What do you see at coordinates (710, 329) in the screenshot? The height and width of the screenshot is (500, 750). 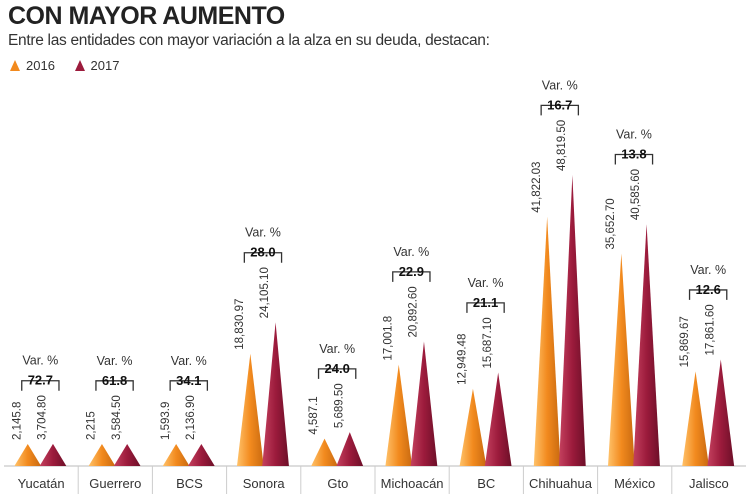 I see `value-label-2017-Jalisco: 17,861.60` at bounding box center [710, 329].